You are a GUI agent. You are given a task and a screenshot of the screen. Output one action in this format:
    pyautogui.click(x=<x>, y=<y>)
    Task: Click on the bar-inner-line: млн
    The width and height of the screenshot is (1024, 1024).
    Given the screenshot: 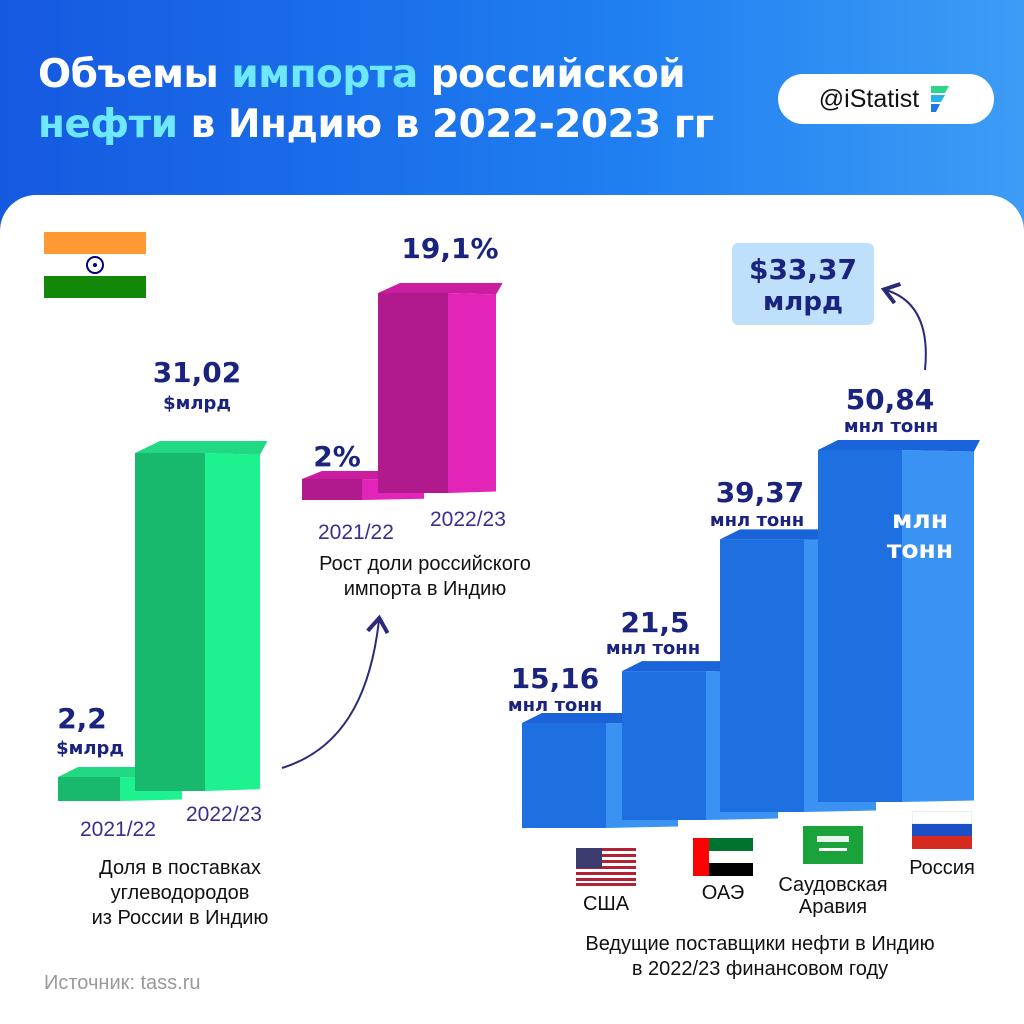 What is the action you would take?
    pyautogui.click(x=920, y=519)
    